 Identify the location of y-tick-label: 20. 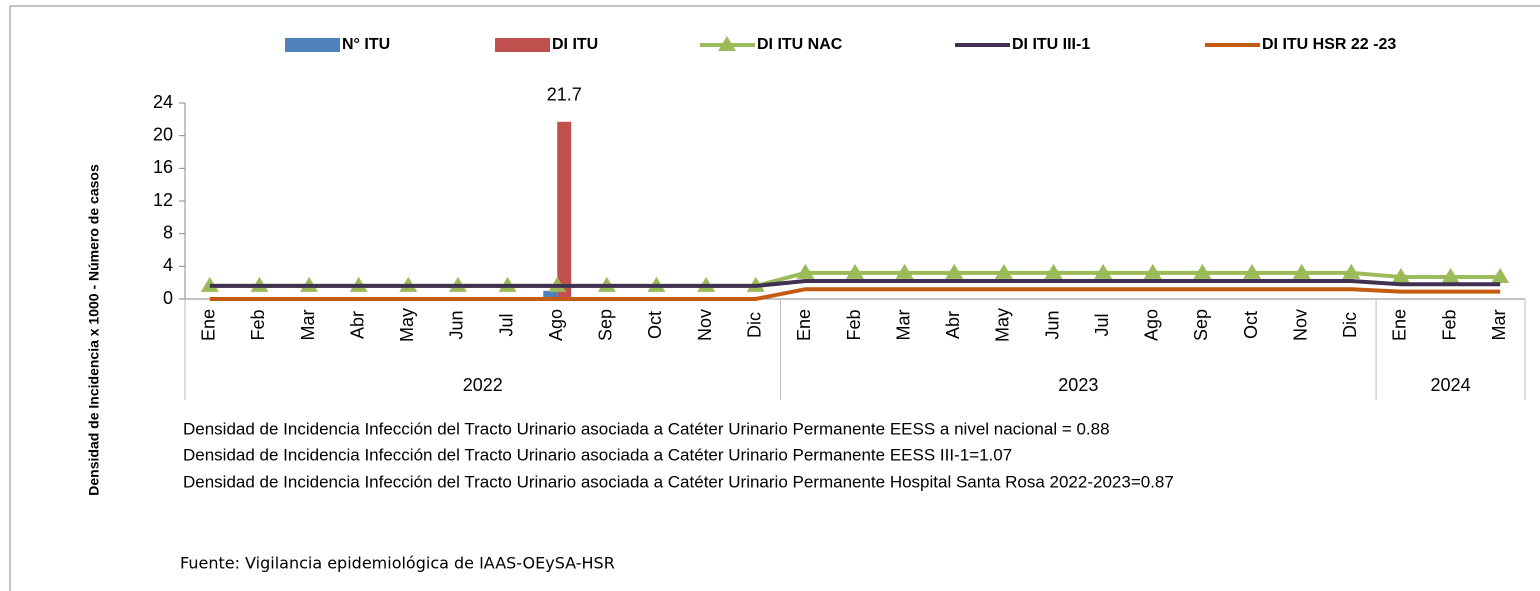
(163, 134).